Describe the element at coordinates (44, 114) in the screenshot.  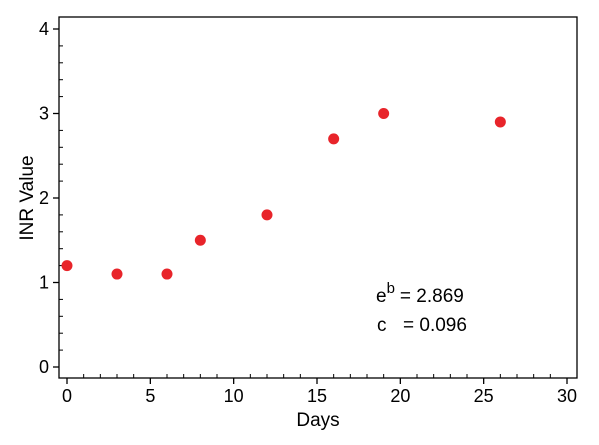
I see `y-tick-label: 3` at that location.